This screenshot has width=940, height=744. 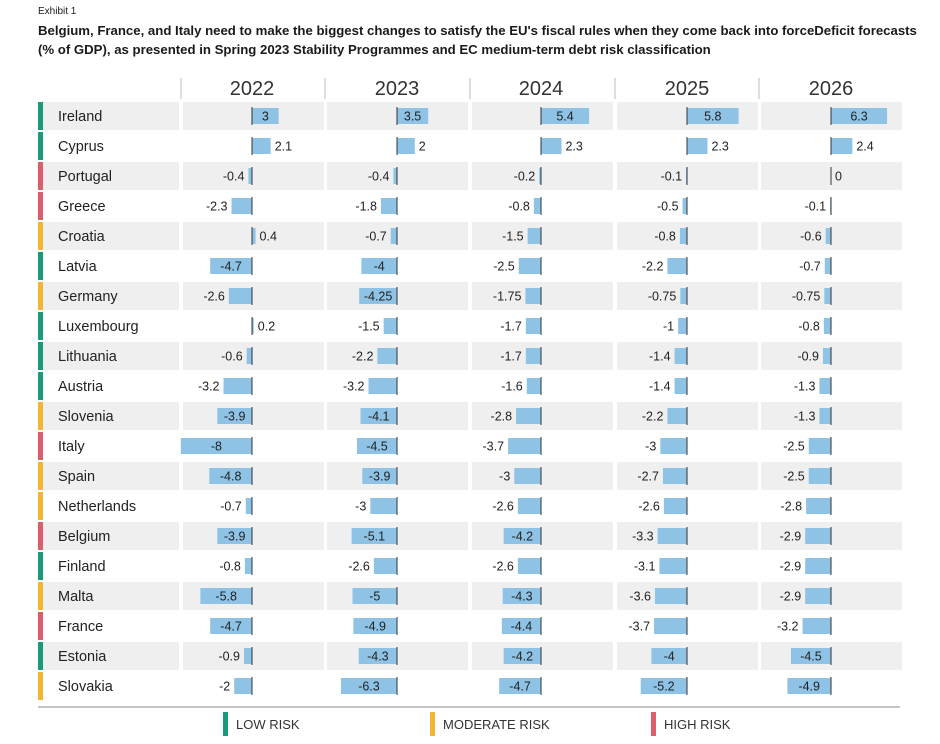 I want to click on country-label-estonia: Estonia, so click(x=82, y=657).